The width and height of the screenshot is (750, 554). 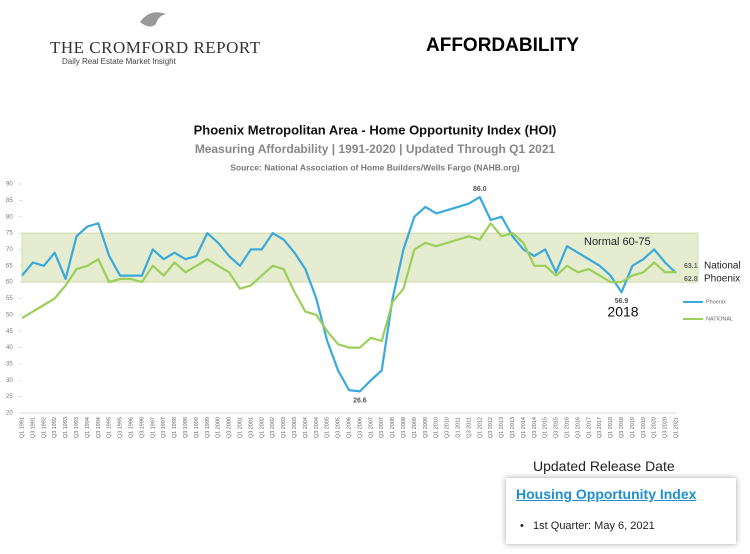 I want to click on value-label: 86.0, so click(x=480, y=189).